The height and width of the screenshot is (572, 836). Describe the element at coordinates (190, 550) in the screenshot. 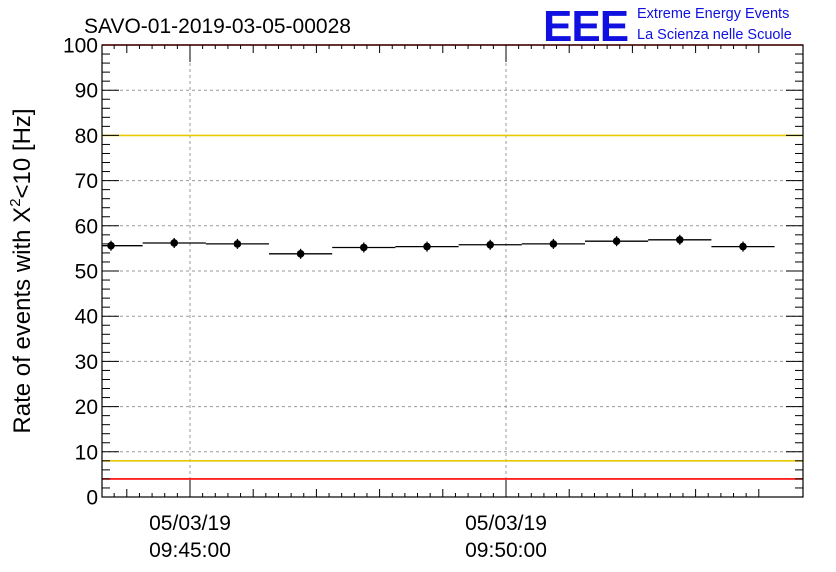

I see `x-tick-label-time: 09:45:00` at that location.